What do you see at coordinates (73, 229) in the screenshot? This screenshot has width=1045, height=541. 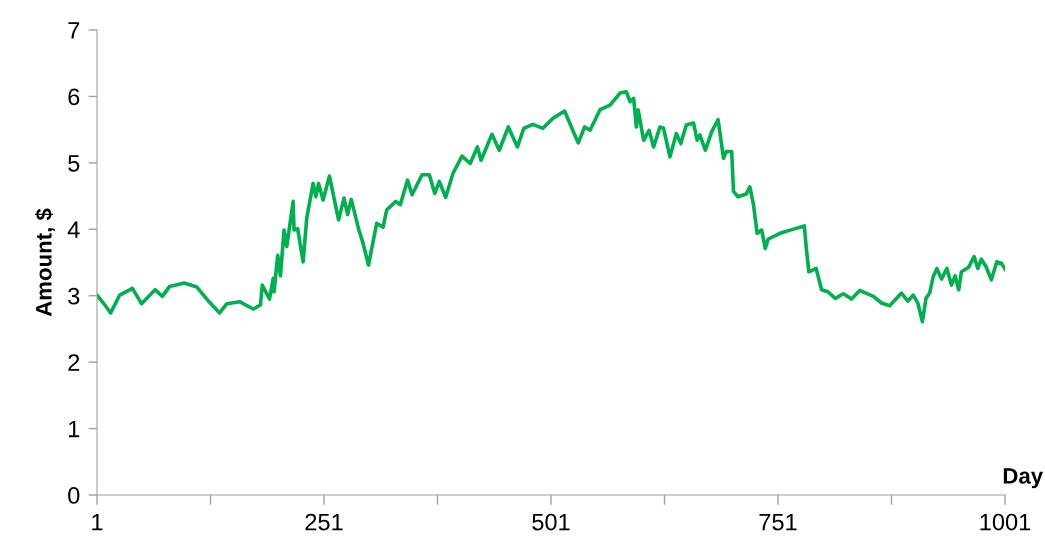 I see `y-tick-label: 4` at bounding box center [73, 229].